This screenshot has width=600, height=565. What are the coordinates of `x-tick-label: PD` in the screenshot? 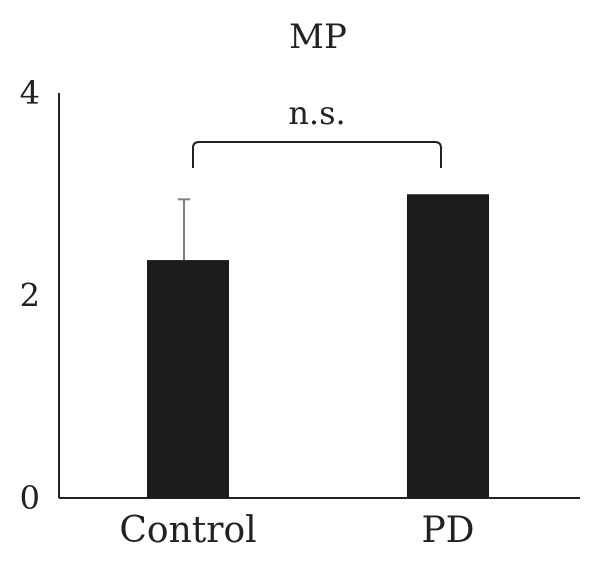 It's located at (447, 530).